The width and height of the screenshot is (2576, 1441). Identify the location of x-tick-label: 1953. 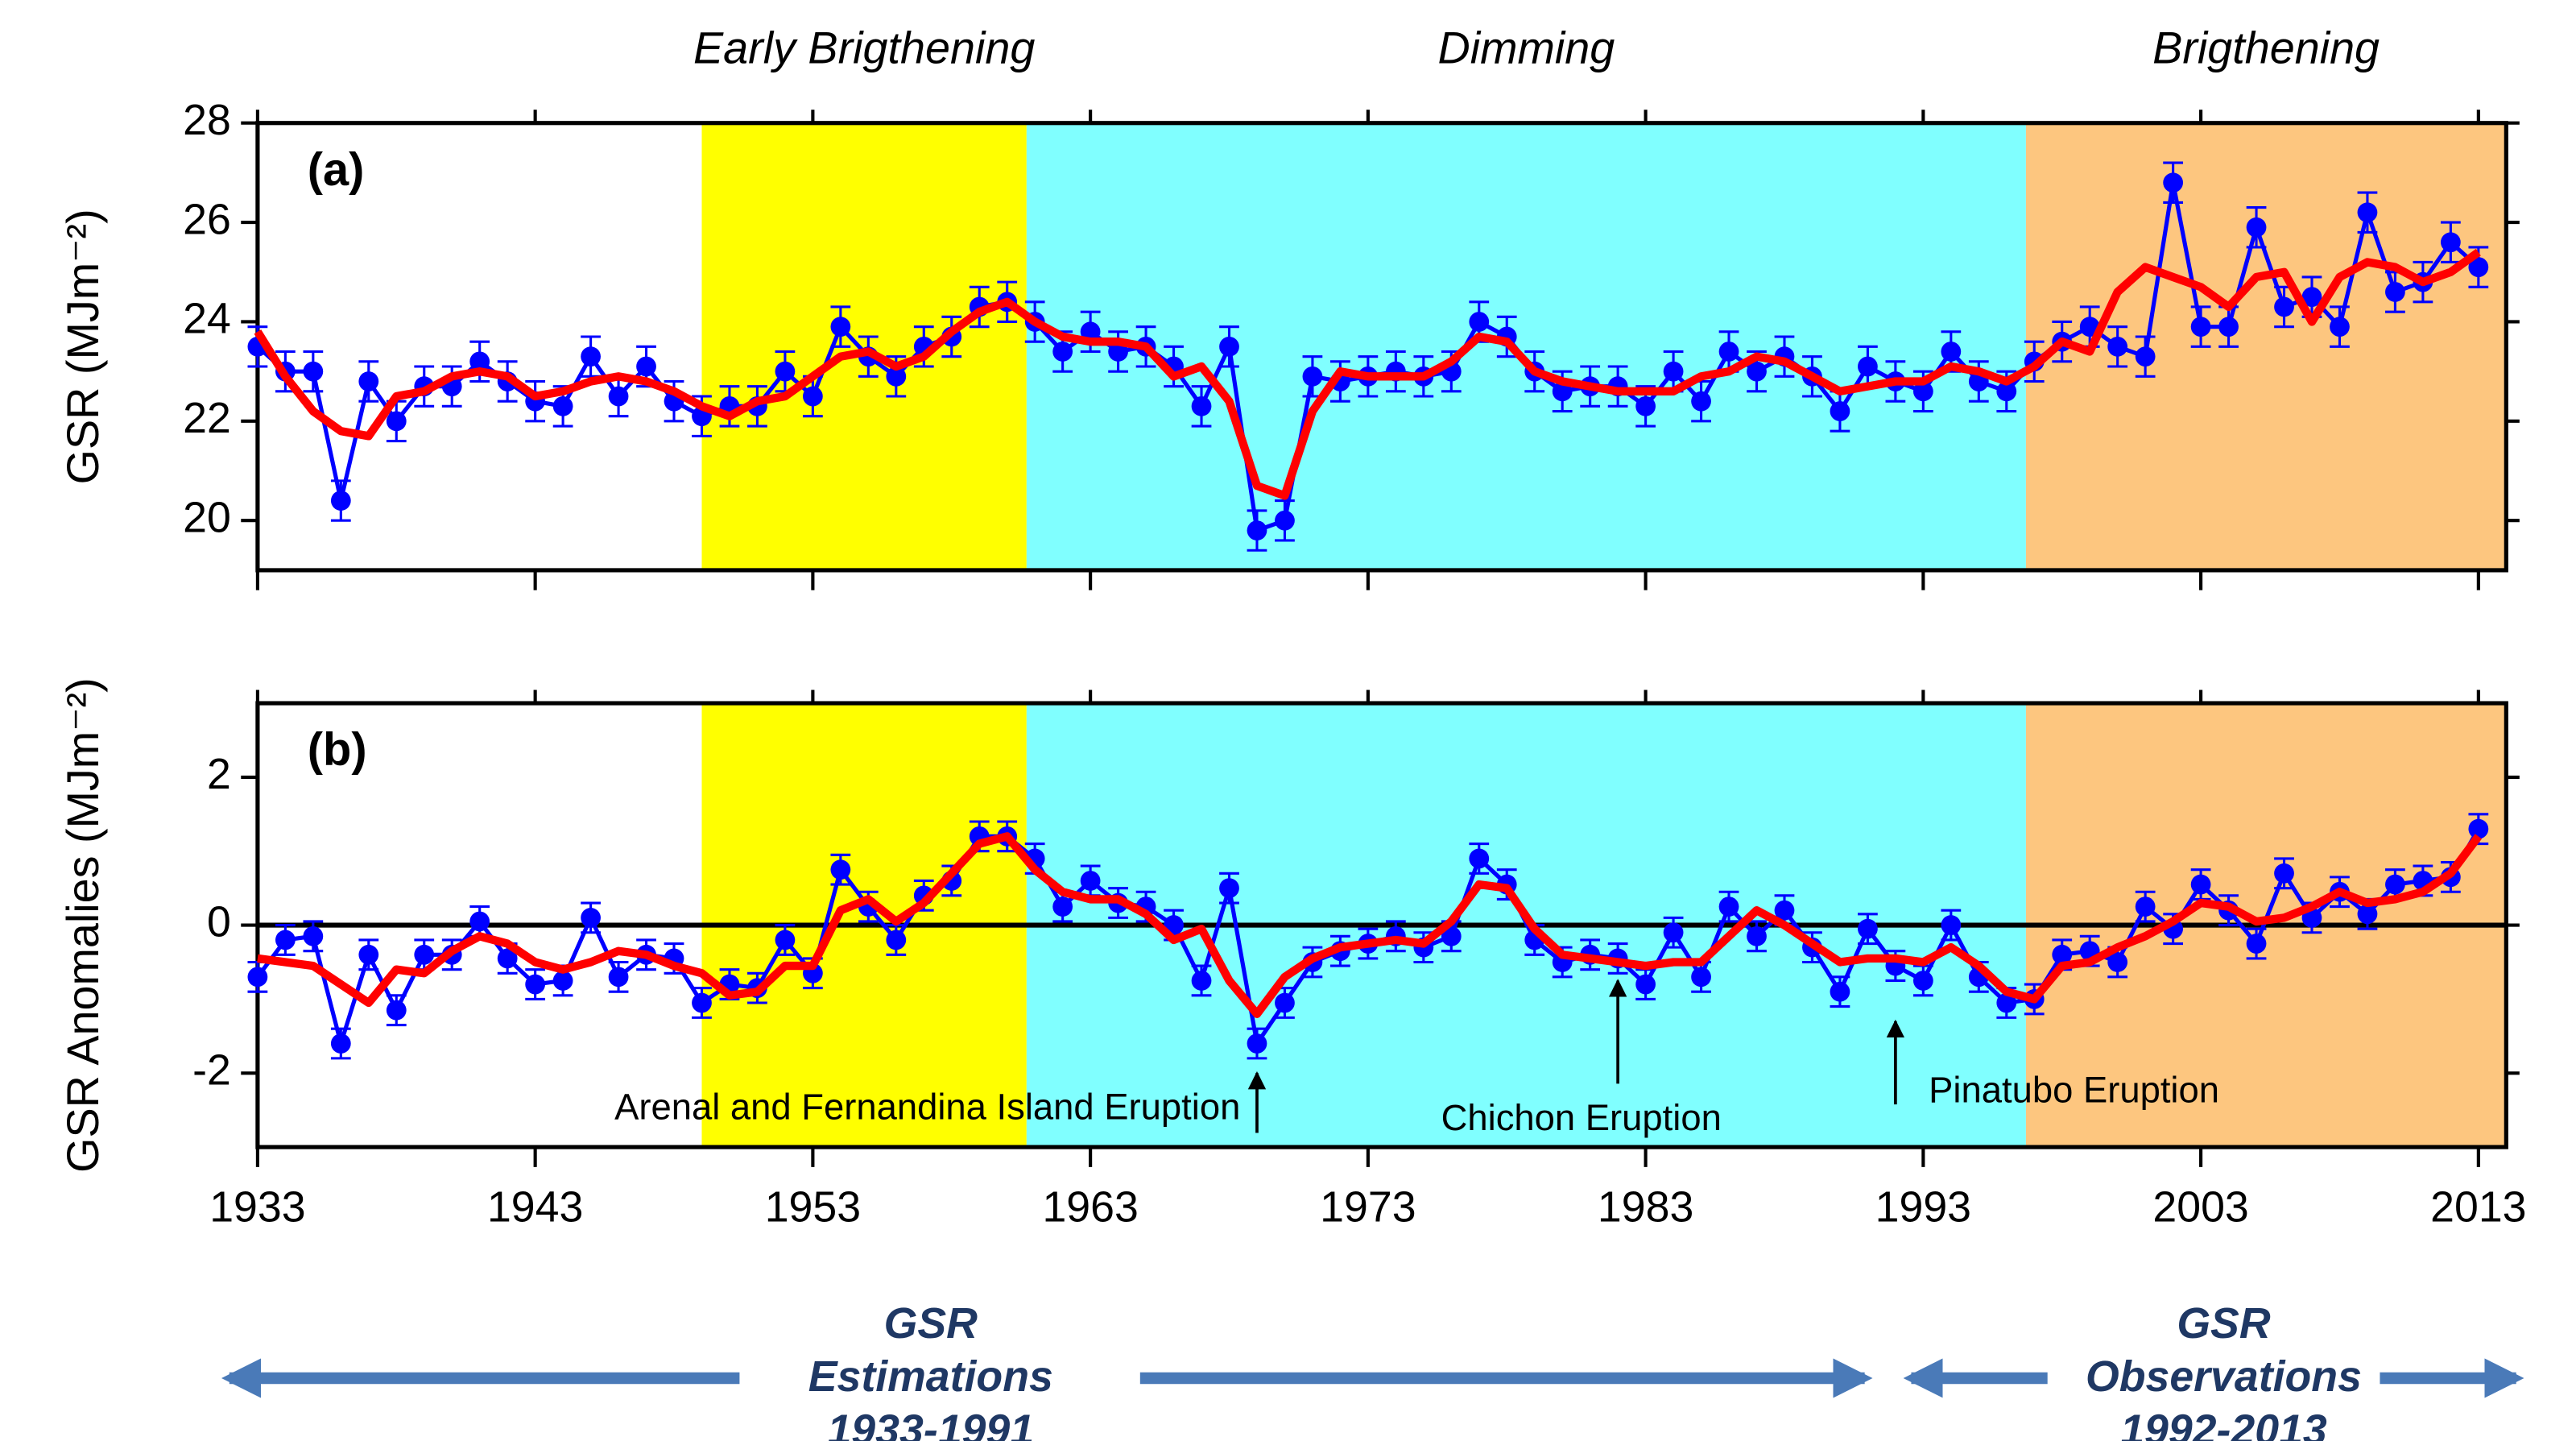
(813, 1207).